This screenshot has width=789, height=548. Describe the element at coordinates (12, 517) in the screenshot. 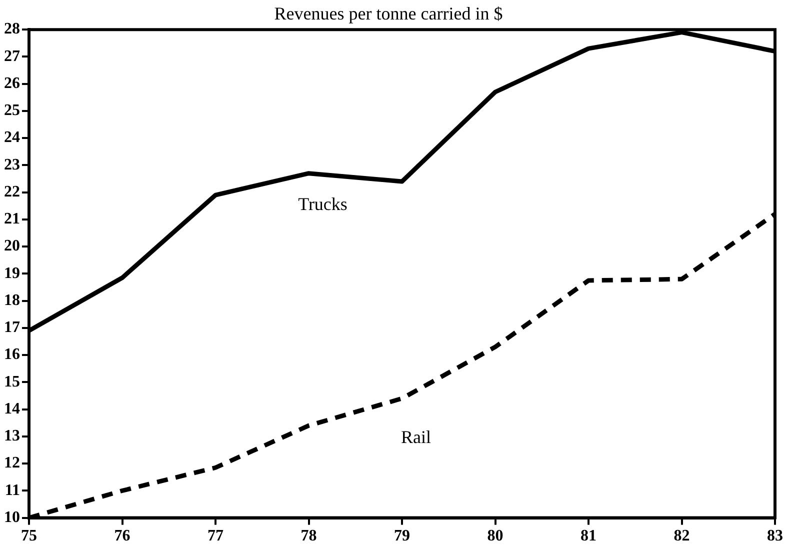

I see `y-tick-label: 10` at that location.